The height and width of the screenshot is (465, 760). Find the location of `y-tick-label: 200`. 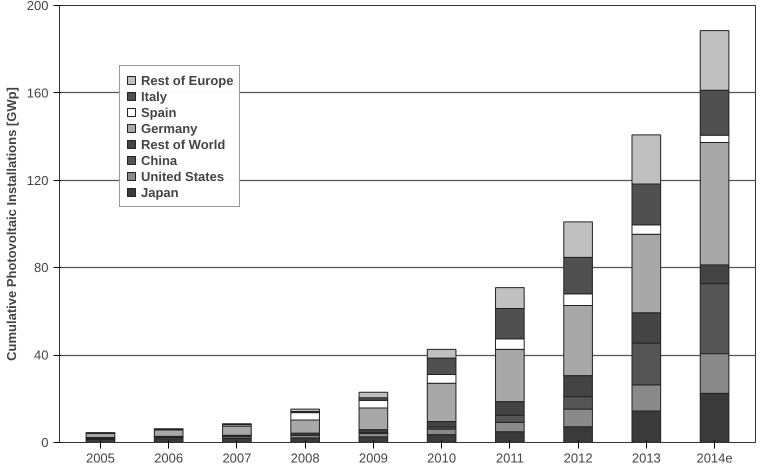

y-tick-label: 200 is located at coordinates (37, 6).